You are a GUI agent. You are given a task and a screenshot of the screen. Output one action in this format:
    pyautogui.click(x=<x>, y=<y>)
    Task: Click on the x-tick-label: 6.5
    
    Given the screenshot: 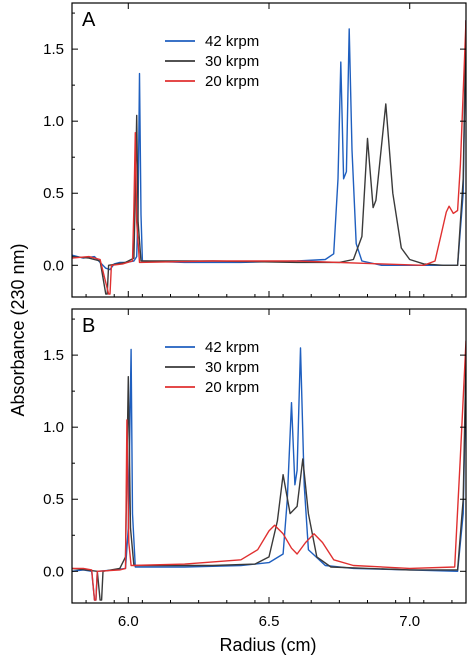 What is the action you would take?
    pyautogui.click(x=269, y=621)
    